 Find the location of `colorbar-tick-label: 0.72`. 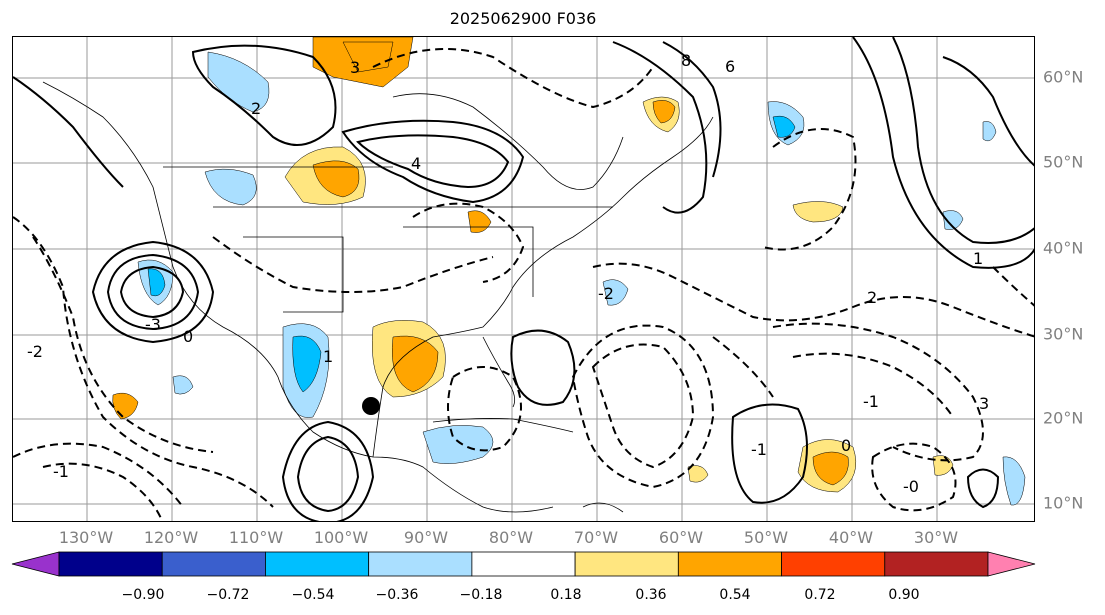

colorbar-tick-label: 0.72 is located at coordinates (820, 595).